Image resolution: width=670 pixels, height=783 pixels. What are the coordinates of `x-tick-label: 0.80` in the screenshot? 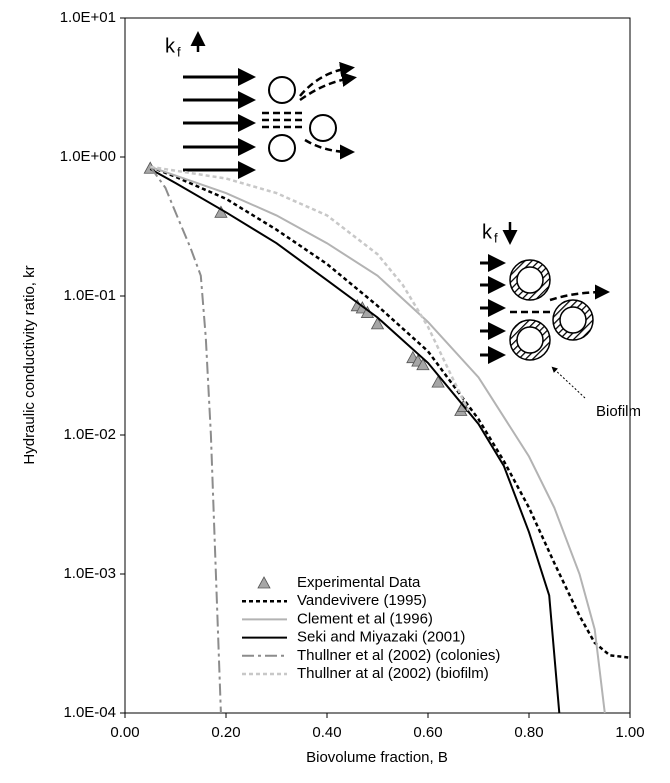 It's located at (528, 732).